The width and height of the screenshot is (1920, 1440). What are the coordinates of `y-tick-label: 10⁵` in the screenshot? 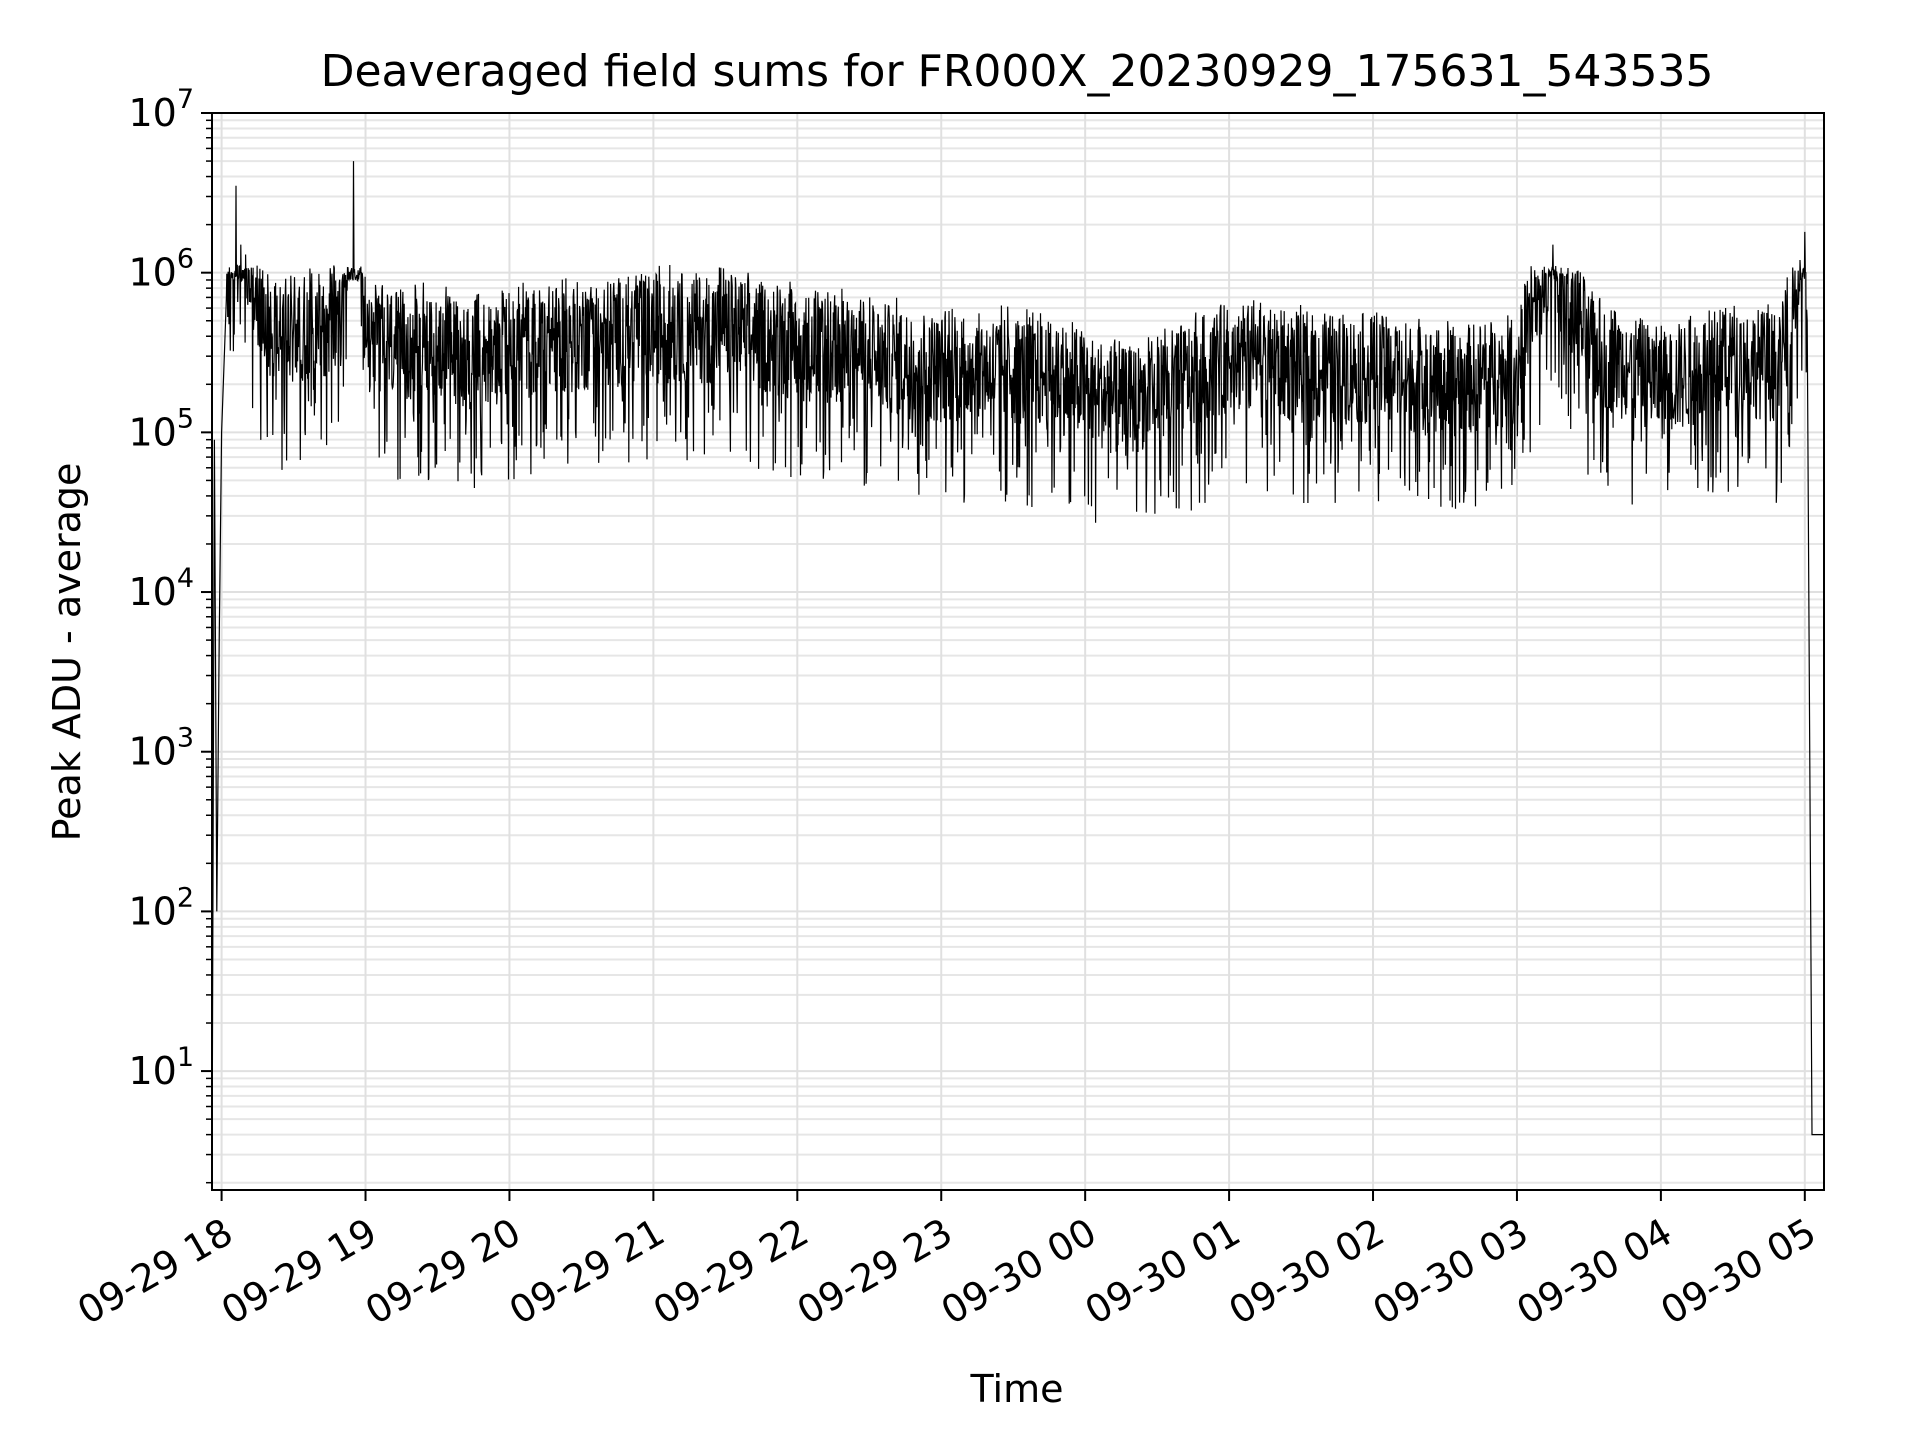 It's located at (161, 428).